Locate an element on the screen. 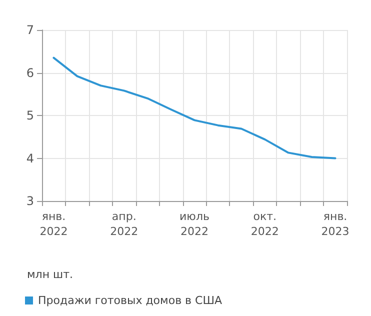  y-axis-title: млн шт. is located at coordinates (50, 274).